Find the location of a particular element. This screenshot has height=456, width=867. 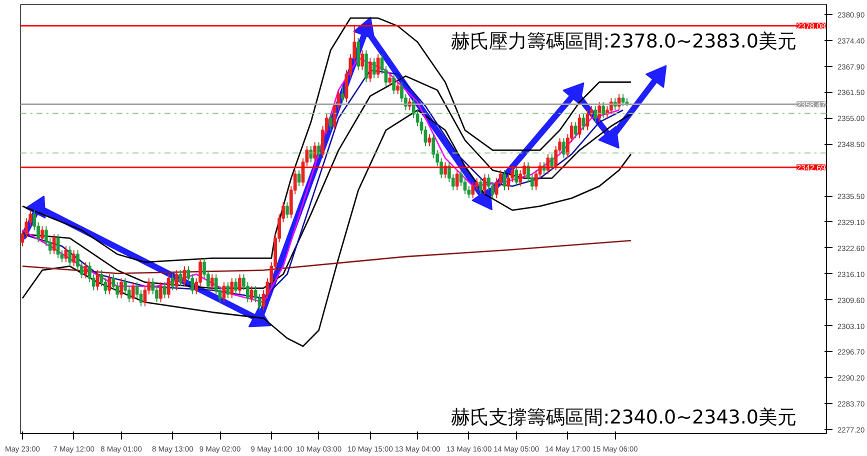

ref-line-label: 2342.69 is located at coordinates (811, 167).